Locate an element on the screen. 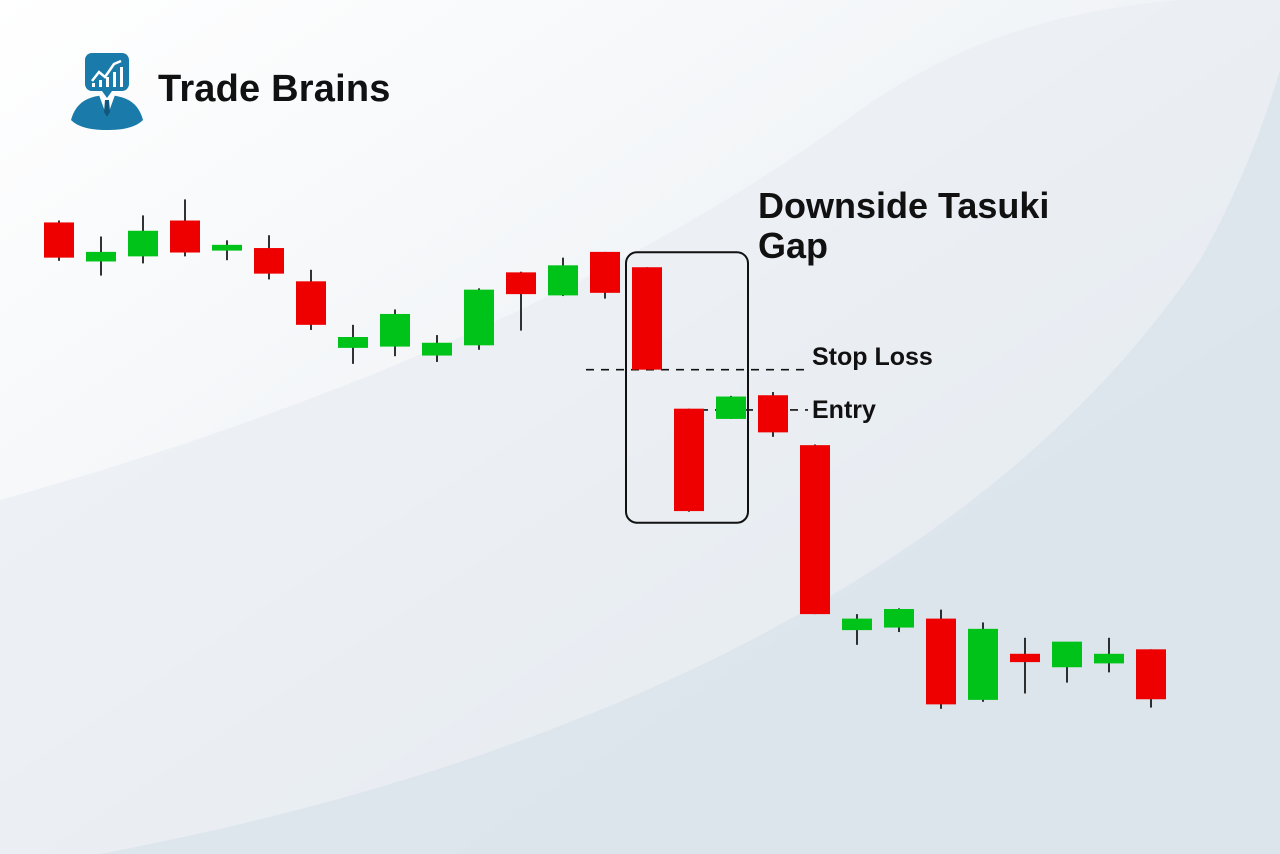 This screenshot has width=1280, height=854. pattern-title: Downside Tasuki Gap is located at coordinates (923, 226).